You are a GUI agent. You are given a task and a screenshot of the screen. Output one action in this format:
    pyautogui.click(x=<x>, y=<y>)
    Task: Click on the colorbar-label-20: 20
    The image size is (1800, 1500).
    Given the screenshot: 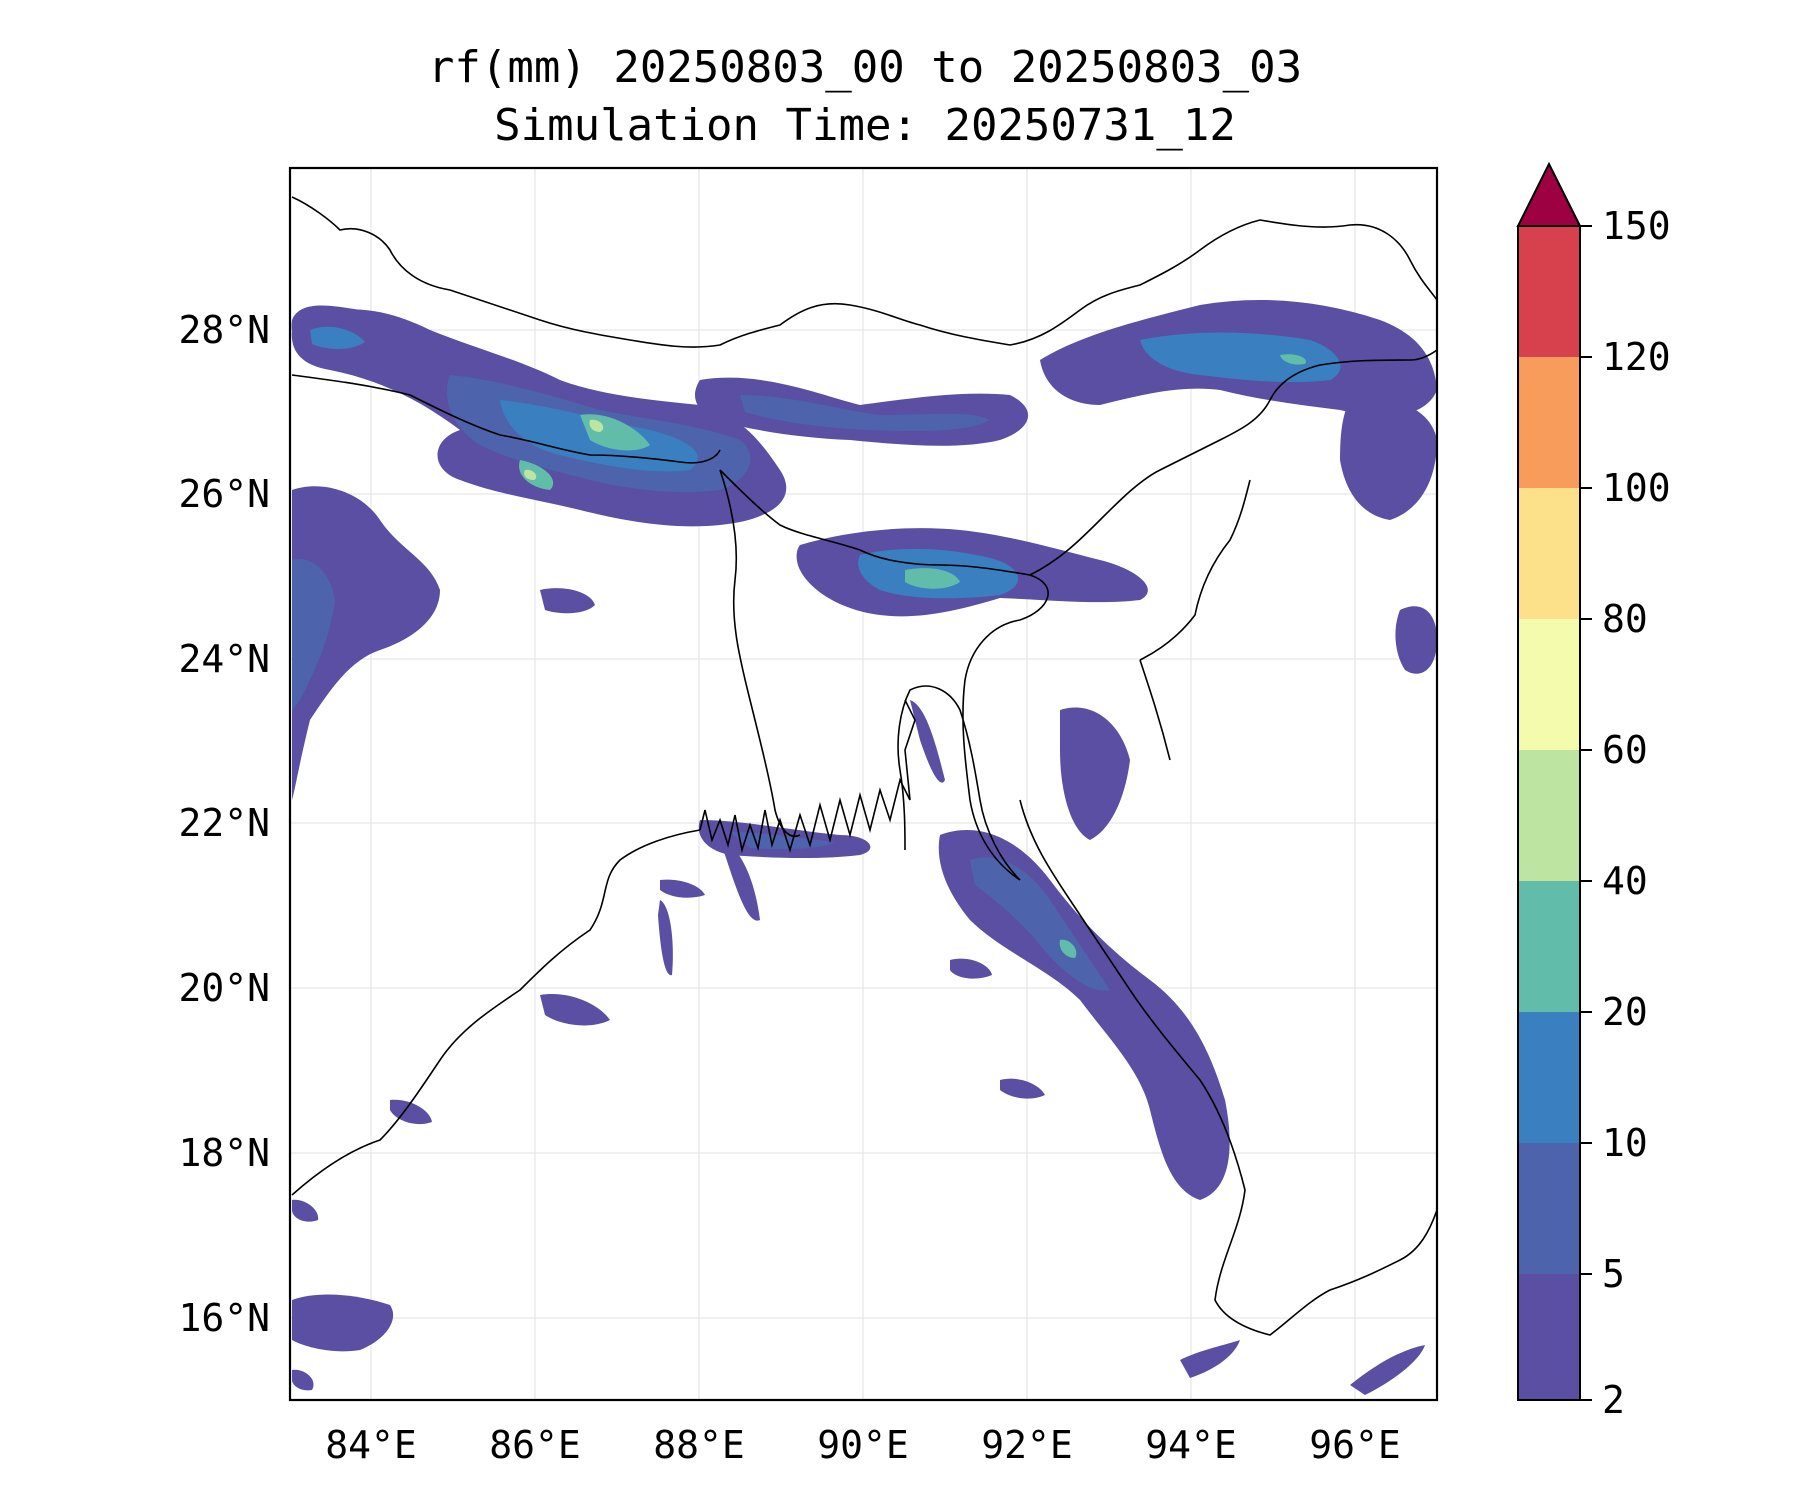 What is the action you would take?
    pyautogui.click(x=1625, y=1012)
    